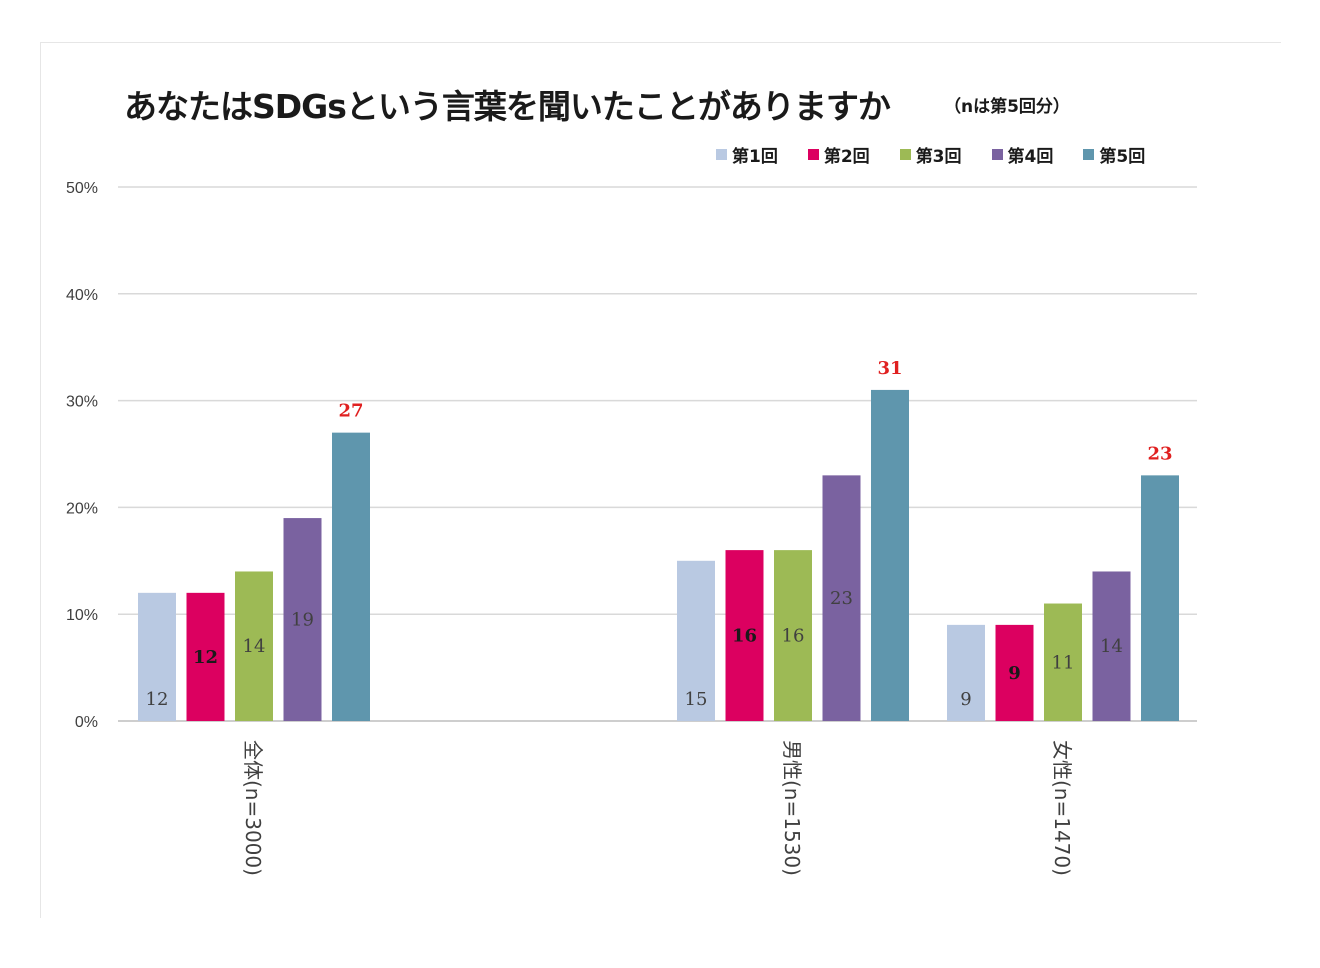 The height and width of the screenshot is (968, 1320). I want to click on category-label: 全体(n=3000), so click(253, 808).